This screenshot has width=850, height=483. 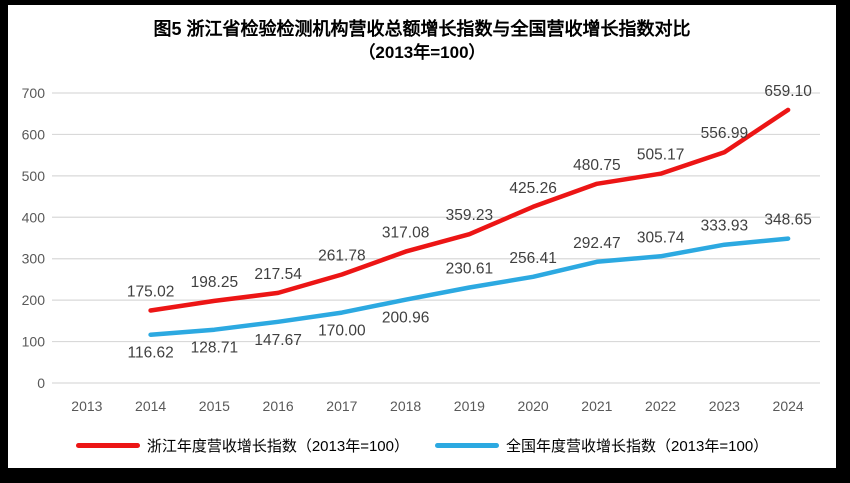 I want to click on legend-label-national: 全国年度营收增长指数（2013年=100）, so click(x=637, y=446).